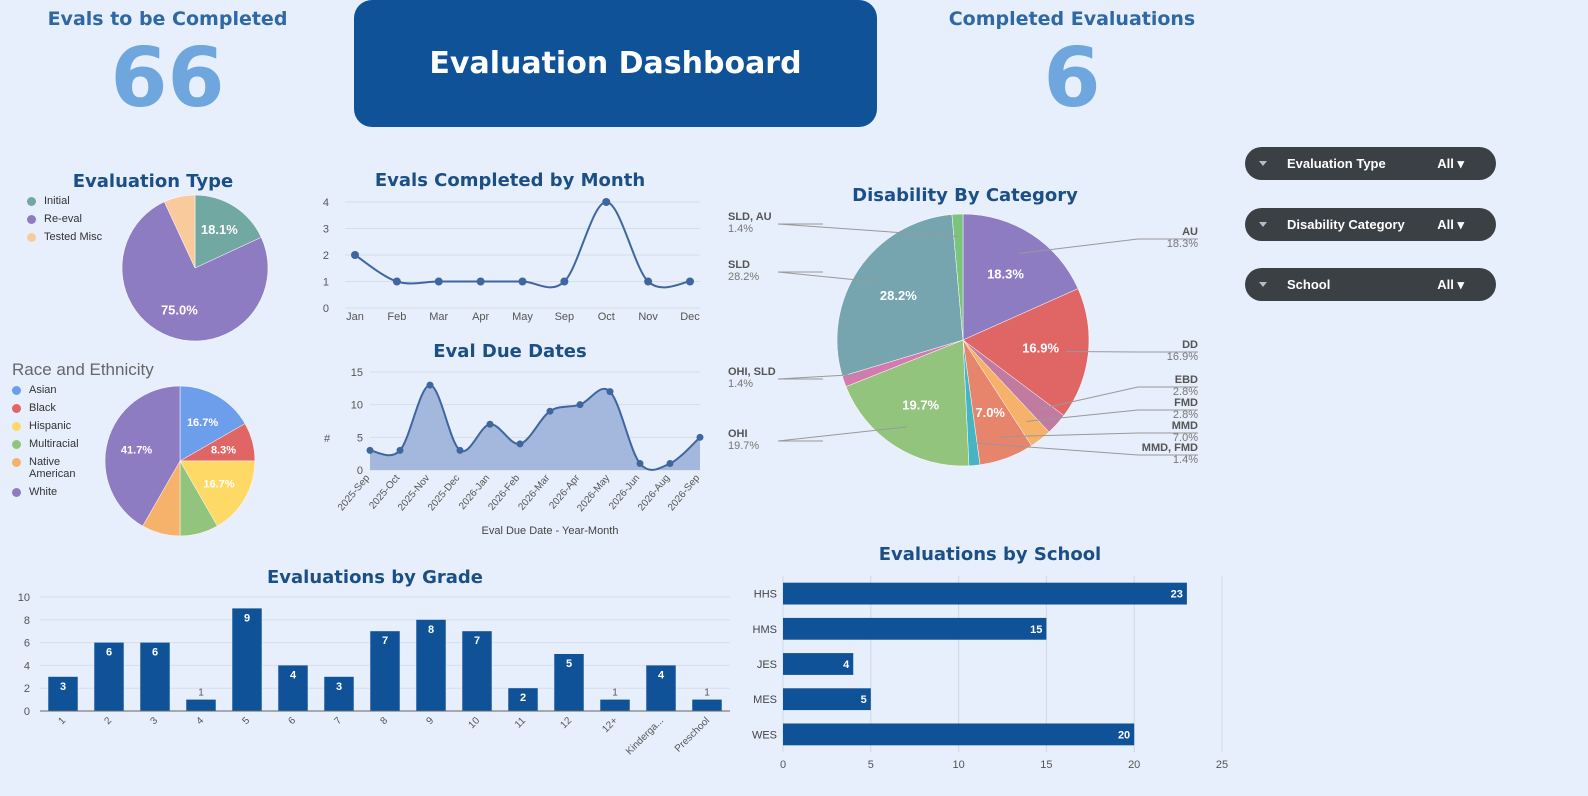 This screenshot has height=796, width=1588. I want to click on x-tick-label: 20, so click(1134, 765).